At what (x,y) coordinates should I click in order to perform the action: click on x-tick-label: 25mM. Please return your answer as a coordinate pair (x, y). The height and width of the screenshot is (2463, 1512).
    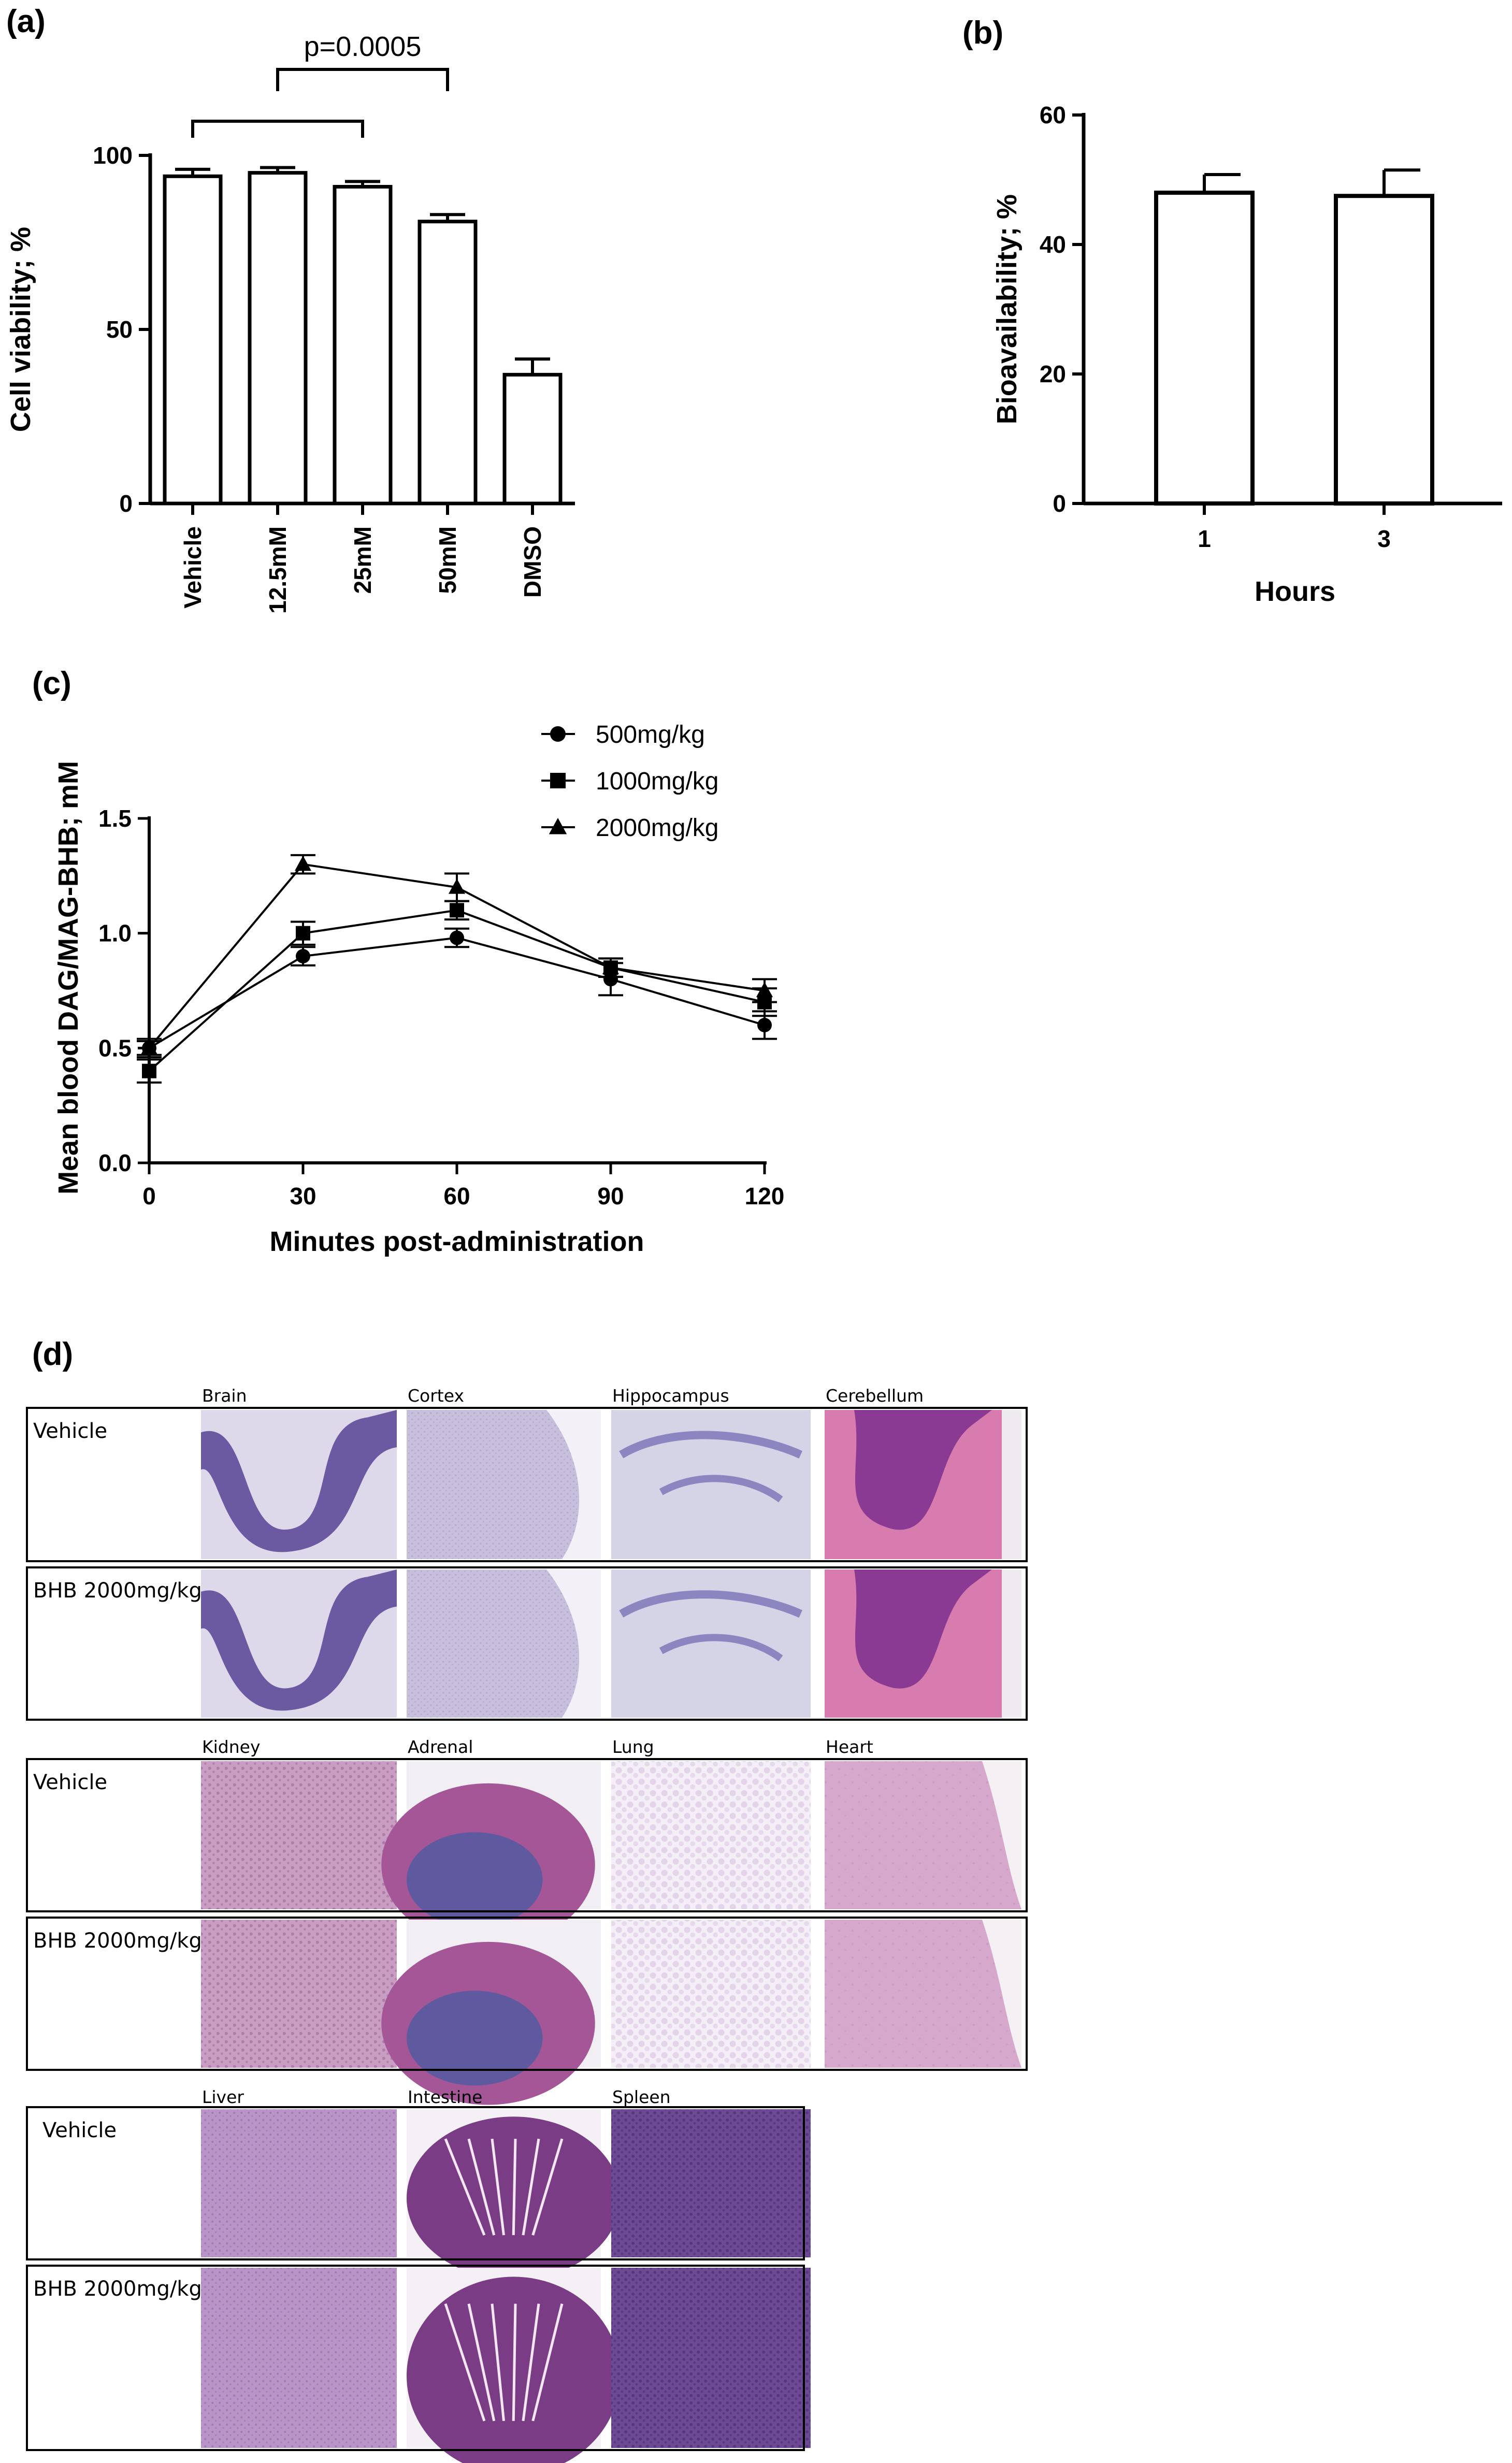
    Looking at the image, I should click on (362, 560).